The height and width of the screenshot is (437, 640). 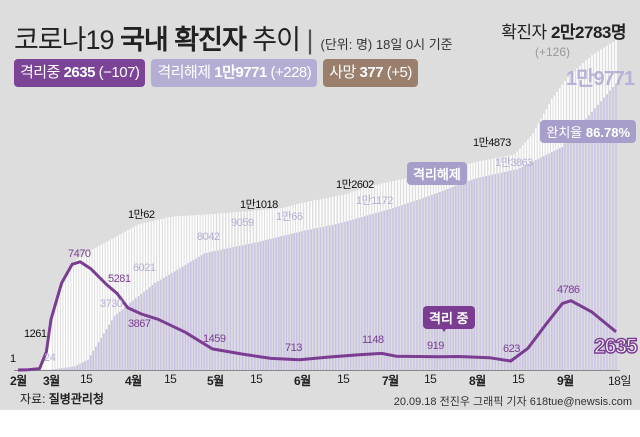 What do you see at coordinates (492, 143) in the screenshot?
I see `total-label: 1만4873` at bounding box center [492, 143].